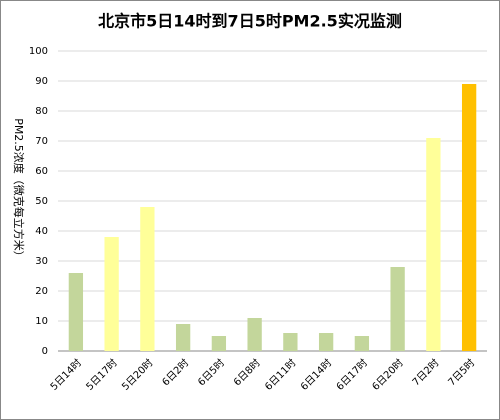  I want to click on y-tick-label: 70, so click(41, 141).